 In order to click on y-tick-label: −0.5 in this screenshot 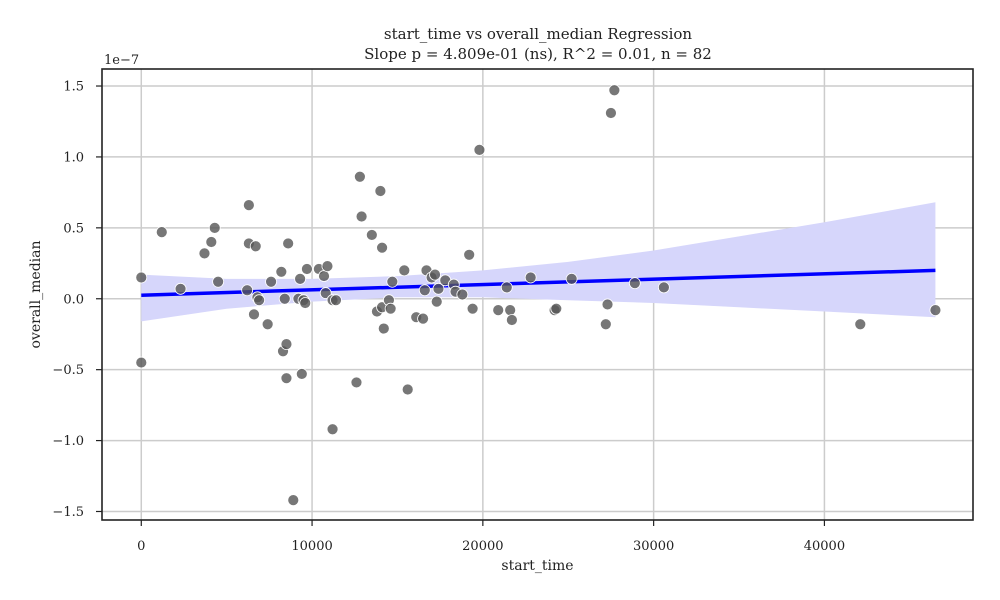, I will do `click(68, 370)`.